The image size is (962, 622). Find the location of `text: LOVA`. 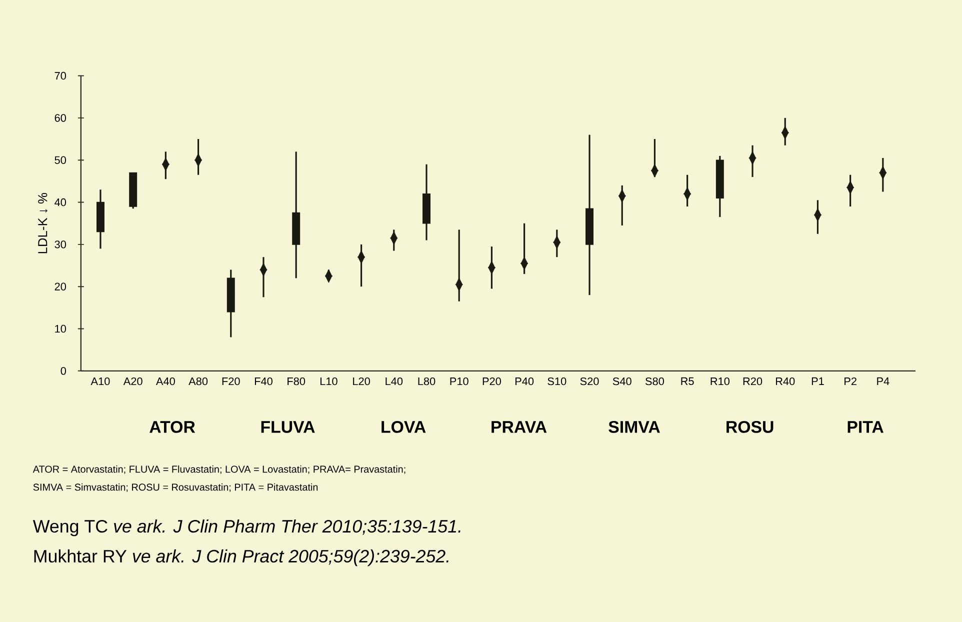

text: LOVA is located at coordinates (404, 426).